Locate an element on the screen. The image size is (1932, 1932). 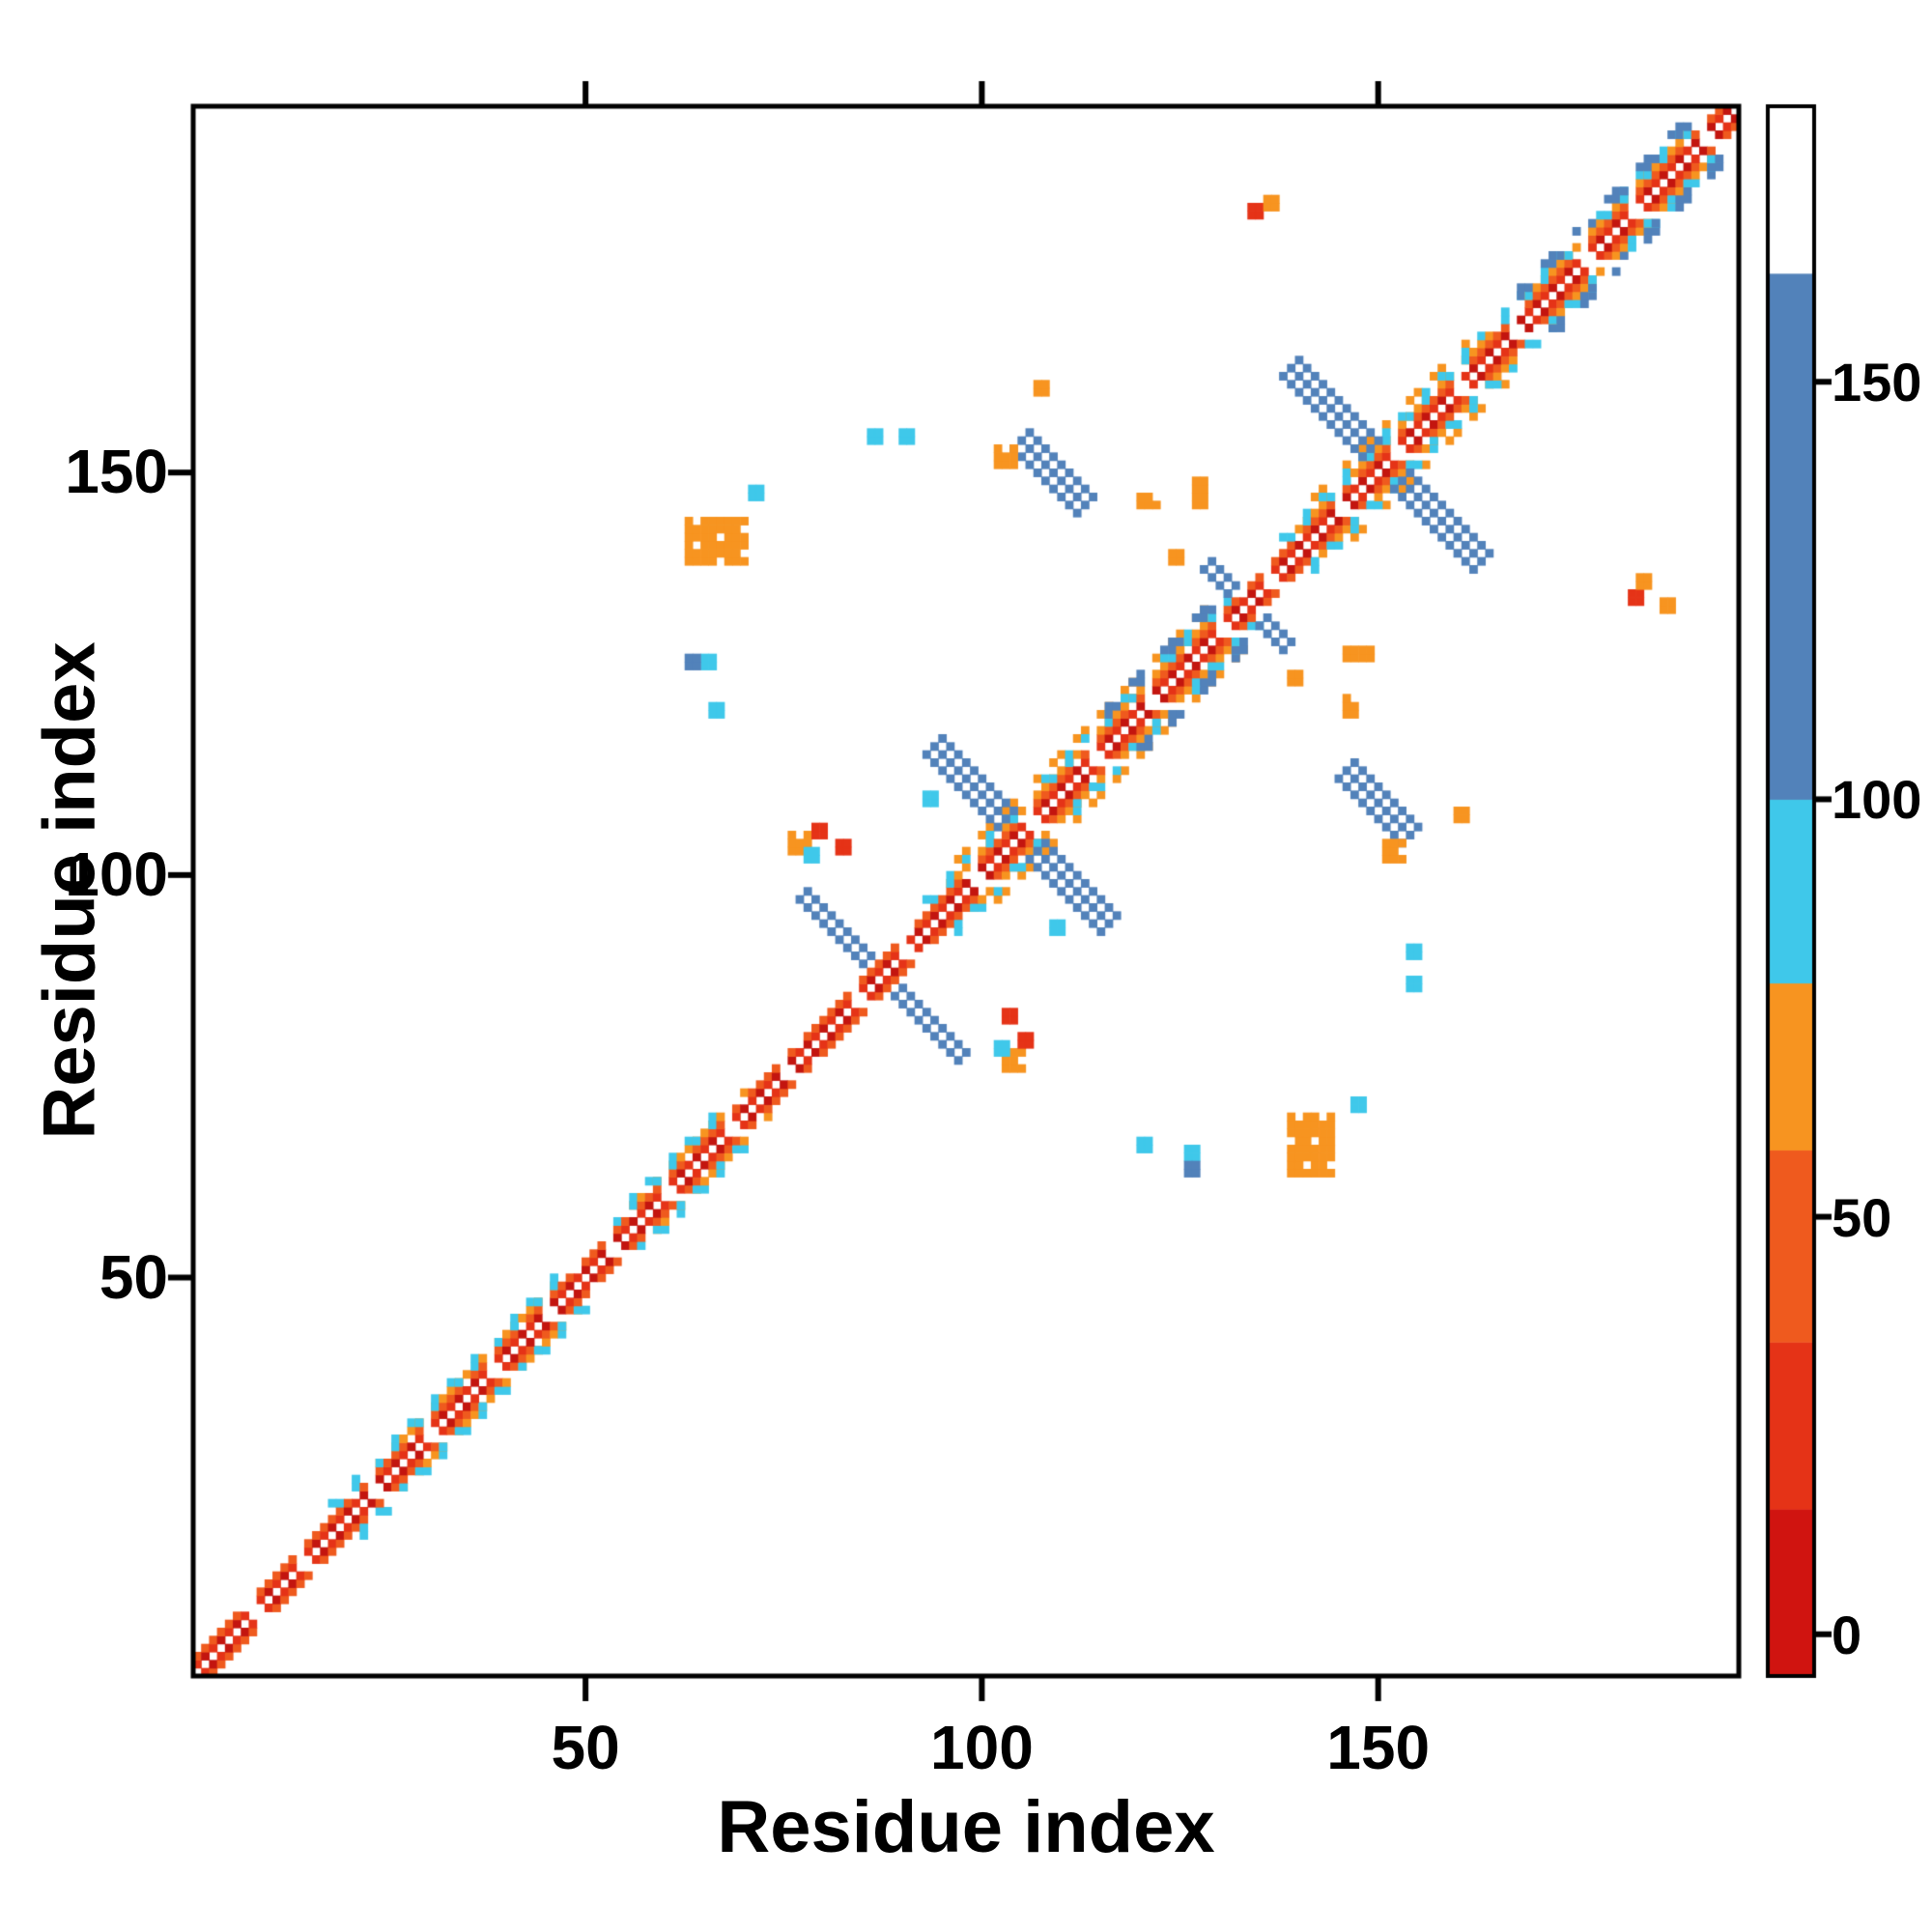
y-tick-label: 100 is located at coordinates (116, 873).